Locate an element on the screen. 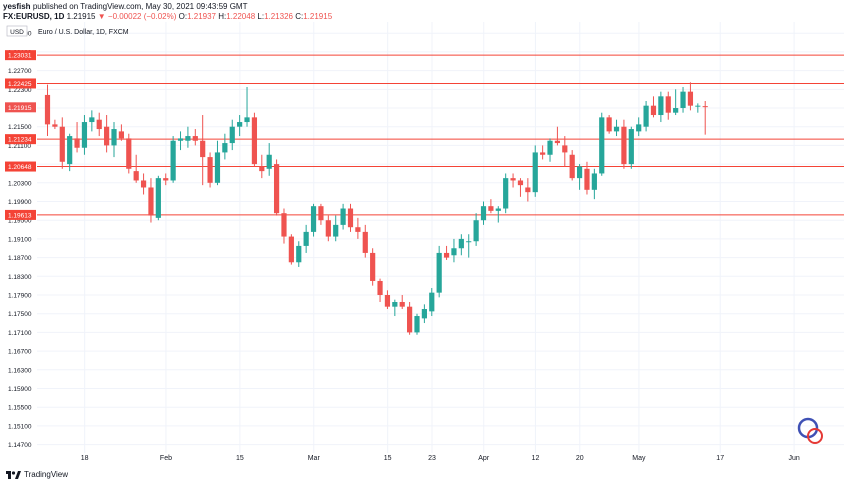  level-price-label: 1.20648 is located at coordinates (20, 167).